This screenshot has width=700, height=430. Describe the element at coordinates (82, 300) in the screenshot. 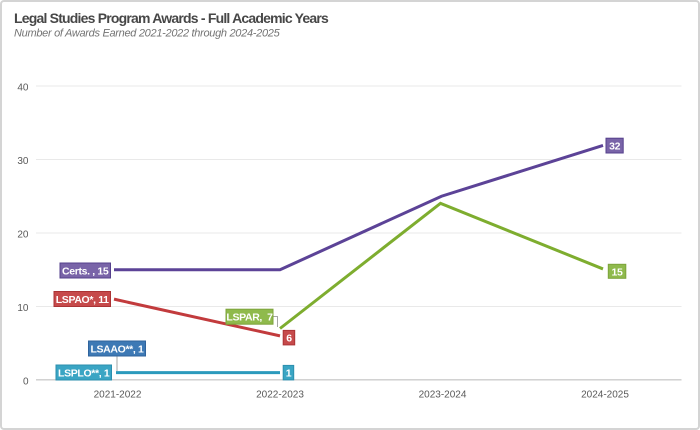

I see `svg-text: LSPAO*, 11` at that location.